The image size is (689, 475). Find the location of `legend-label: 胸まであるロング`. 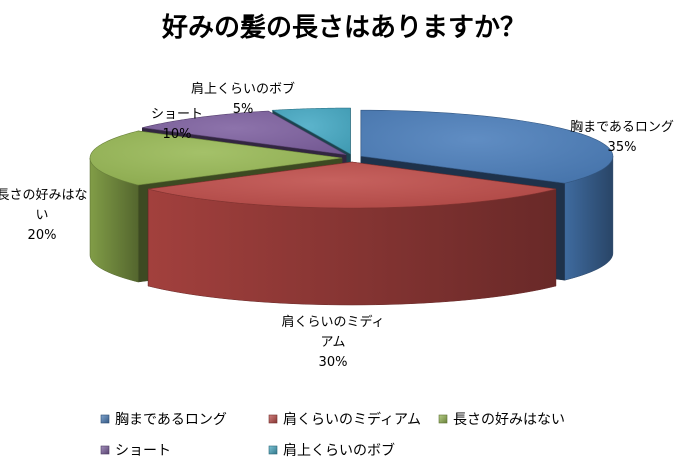

legend-label: 胸まであるロング is located at coordinates (171, 420).